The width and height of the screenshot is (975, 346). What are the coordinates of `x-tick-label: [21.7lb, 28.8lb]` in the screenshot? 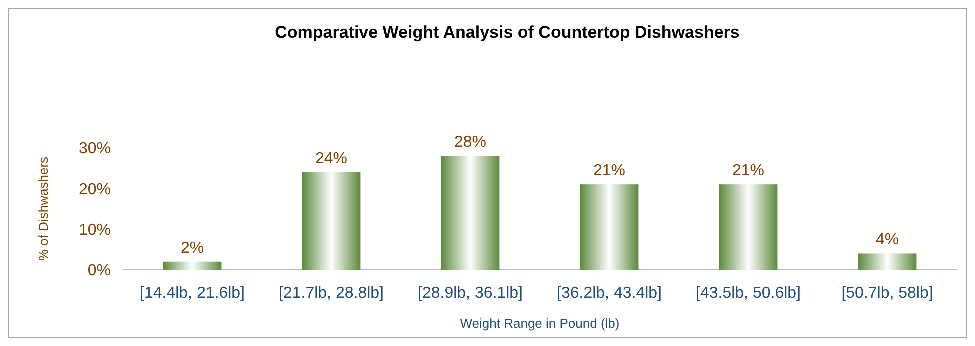 It's located at (331, 293).